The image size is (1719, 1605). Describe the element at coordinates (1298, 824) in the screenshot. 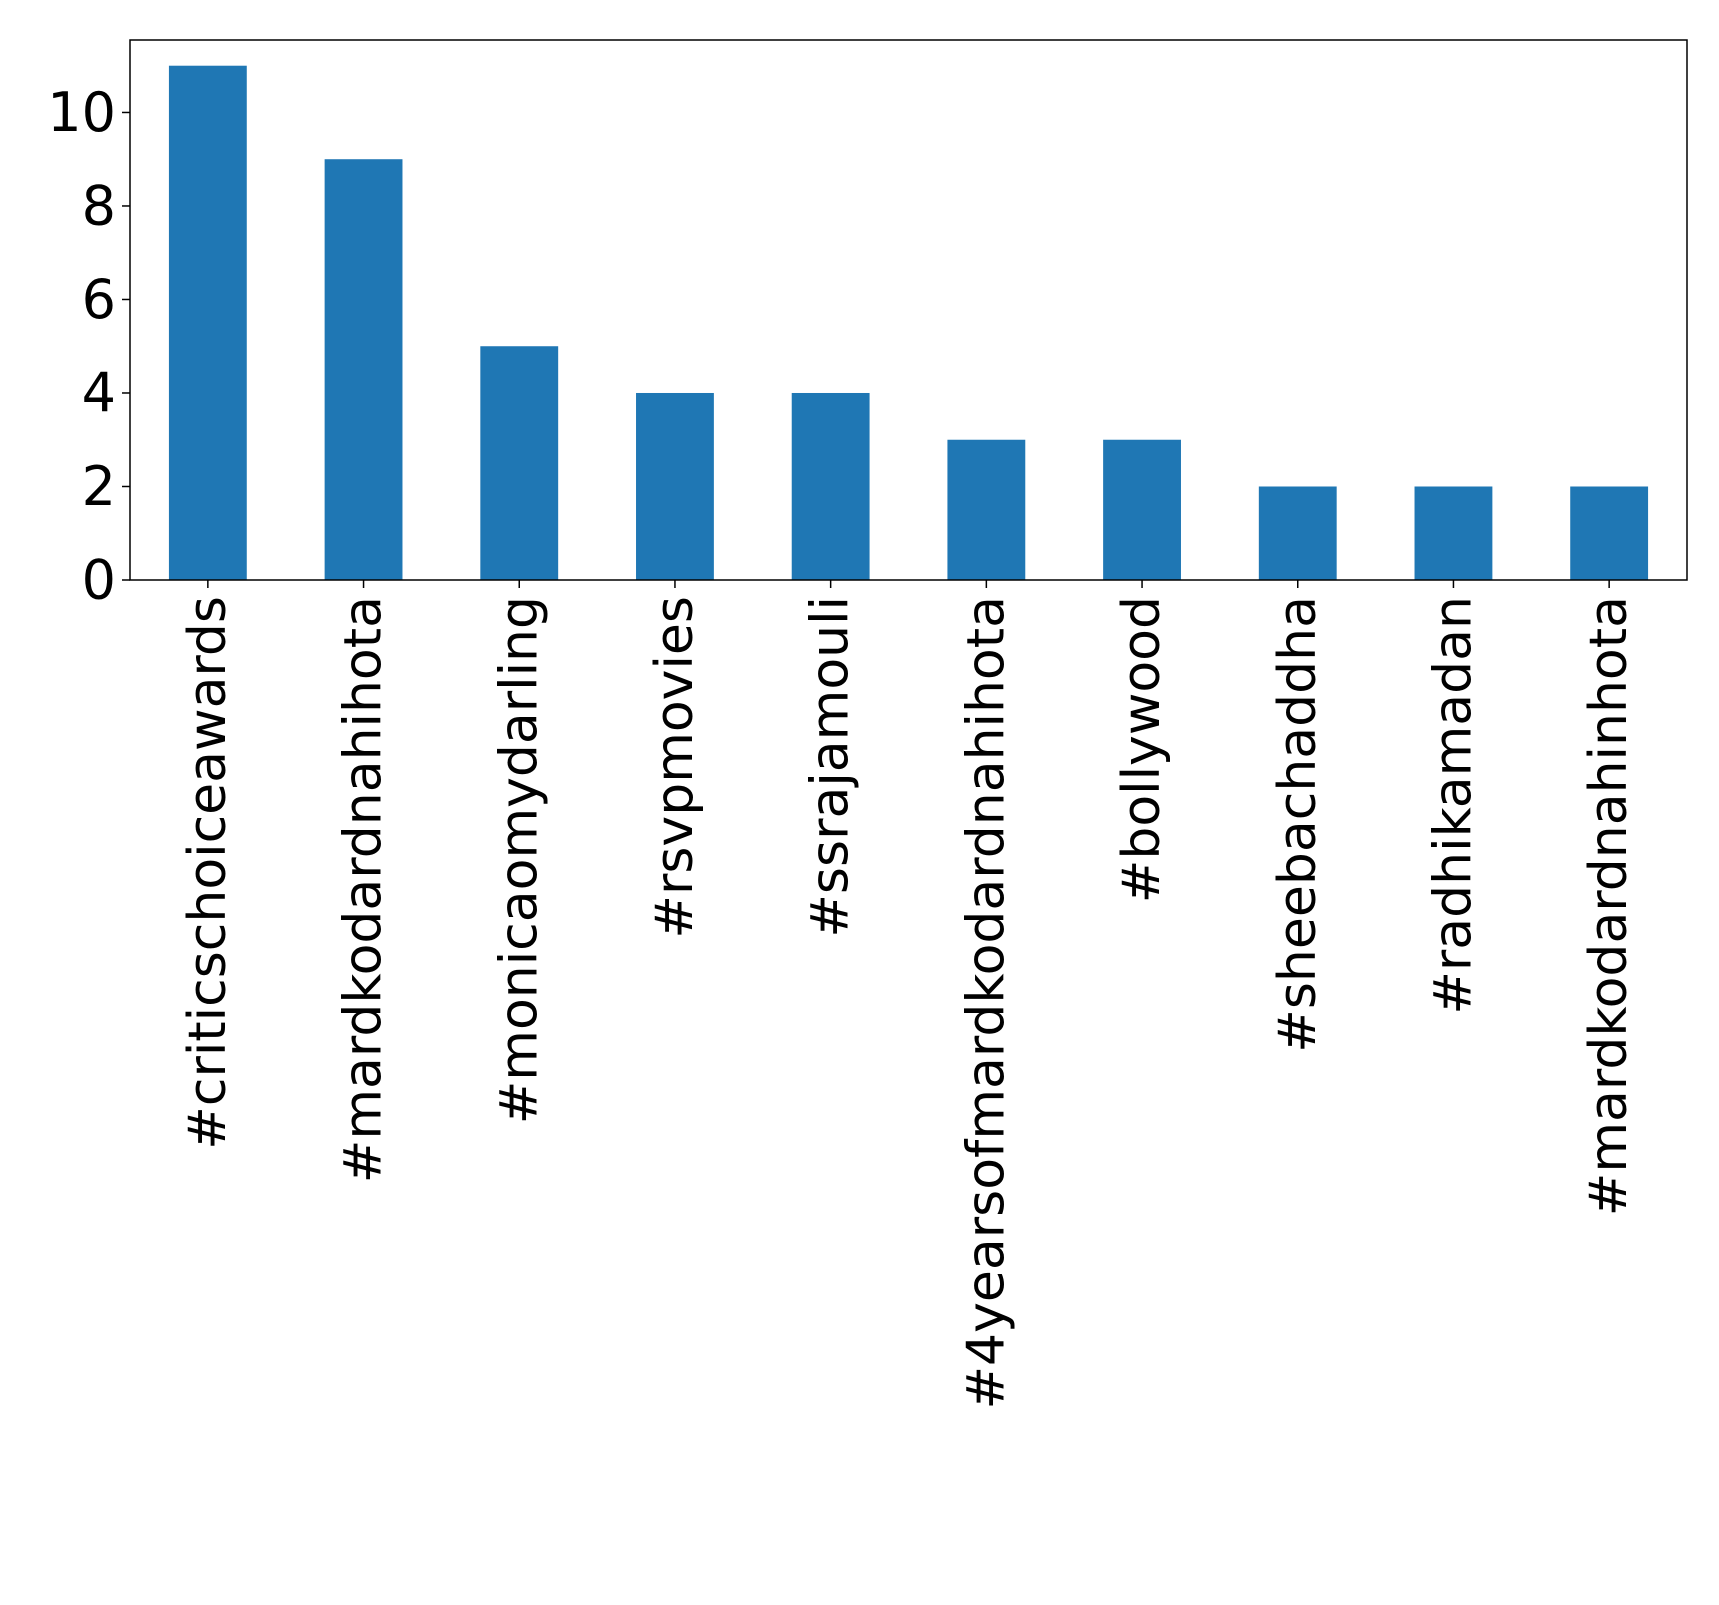

I see `x-tick-label: #sheebachaddha` at that location.